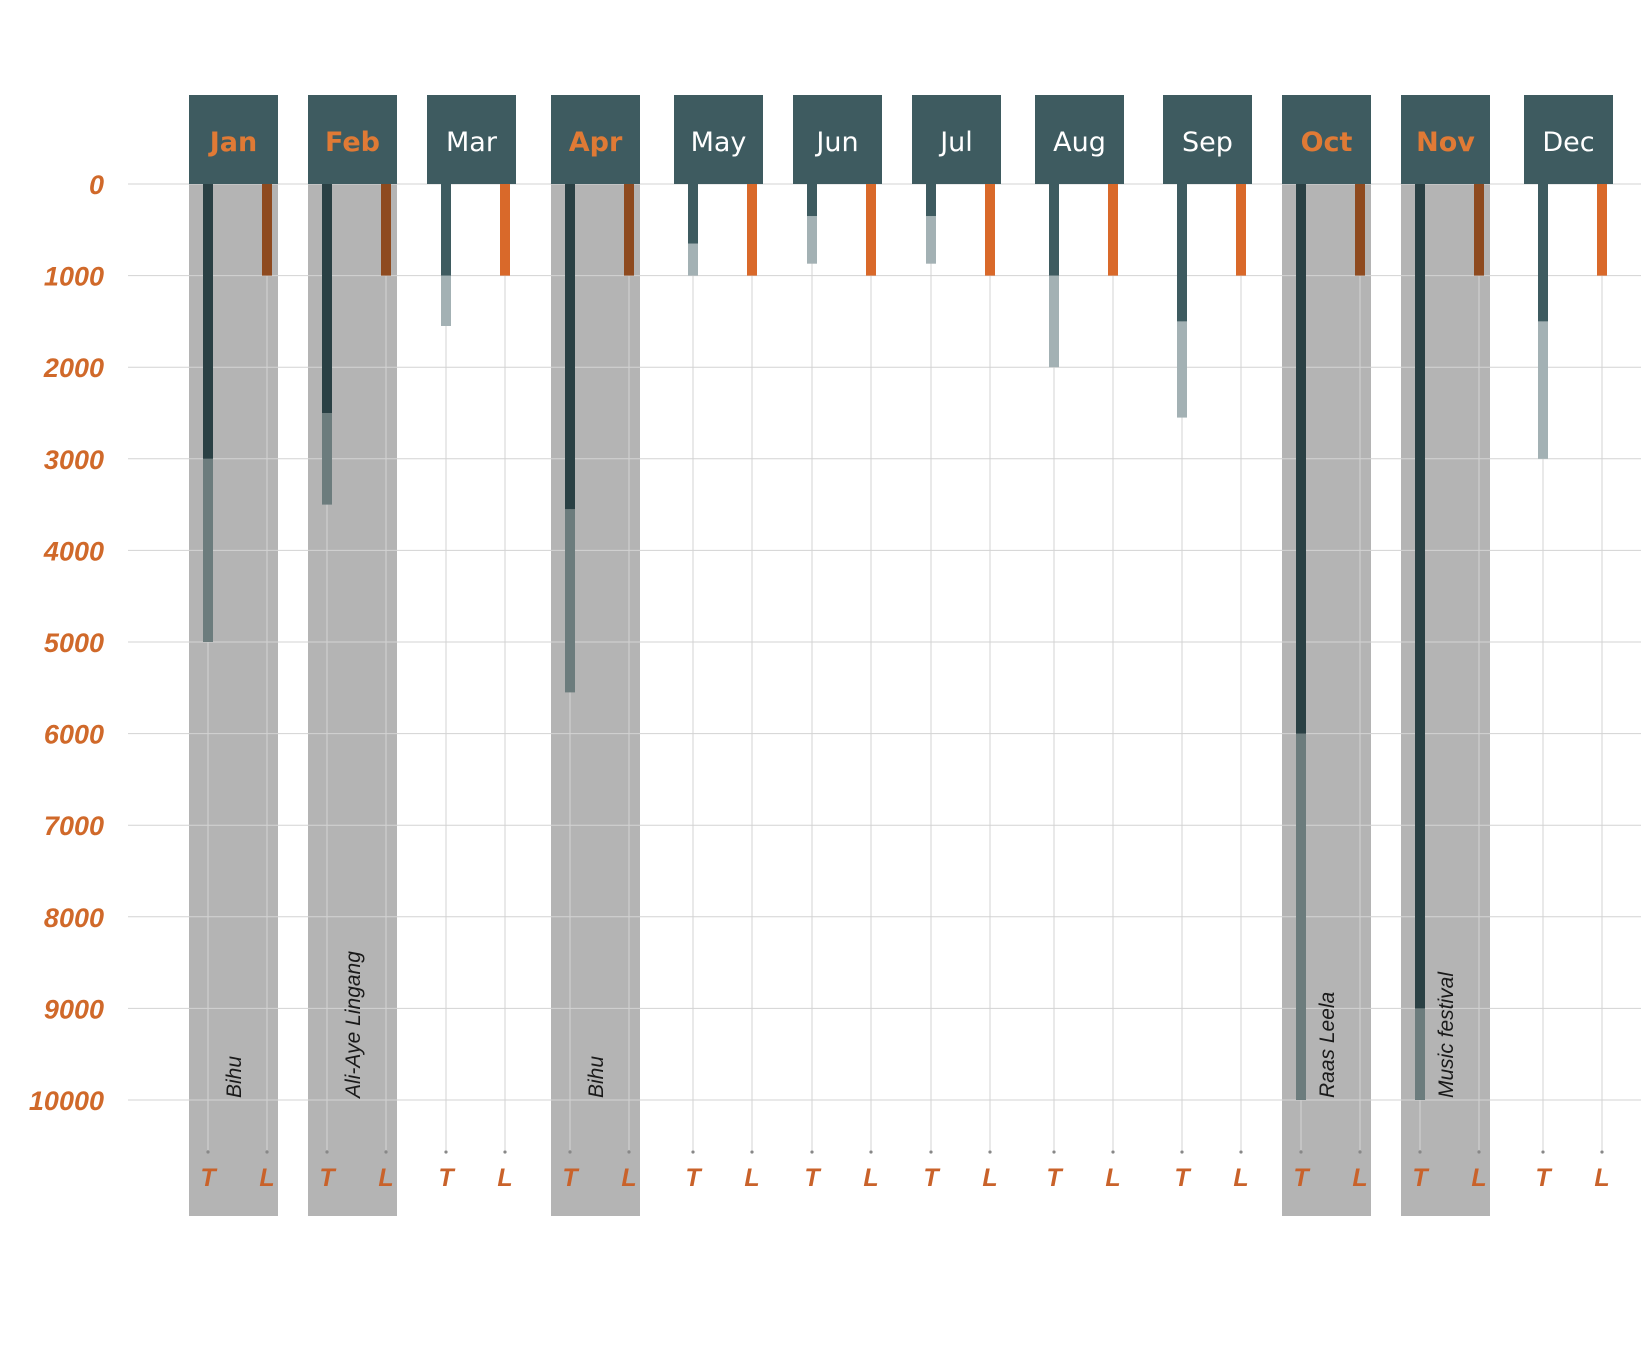 This screenshot has width=1641, height=1369. What do you see at coordinates (1055, 1178) in the screenshot?
I see `bar-label-T-aug: T` at bounding box center [1055, 1178].